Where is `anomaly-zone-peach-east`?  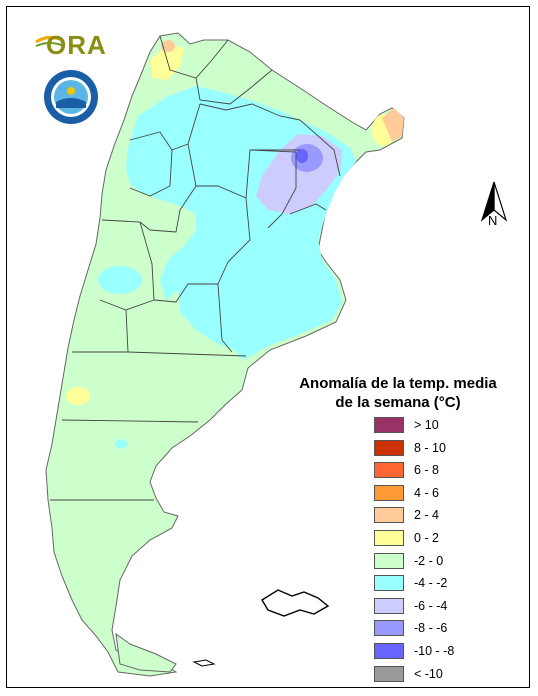 anomaly-zone-peach-east is located at coordinates (393, 125).